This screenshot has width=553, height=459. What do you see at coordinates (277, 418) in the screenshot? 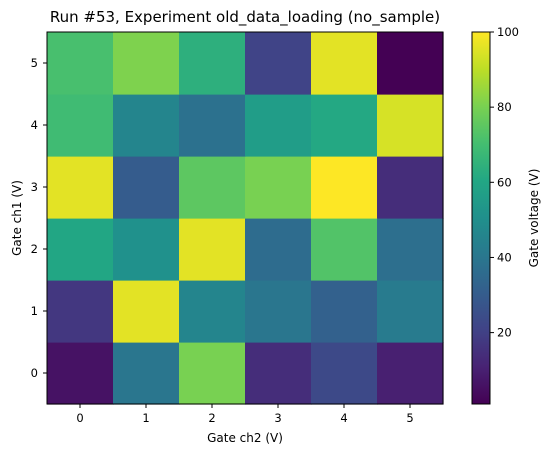
I see `x-tick-label: 3` at bounding box center [277, 418].